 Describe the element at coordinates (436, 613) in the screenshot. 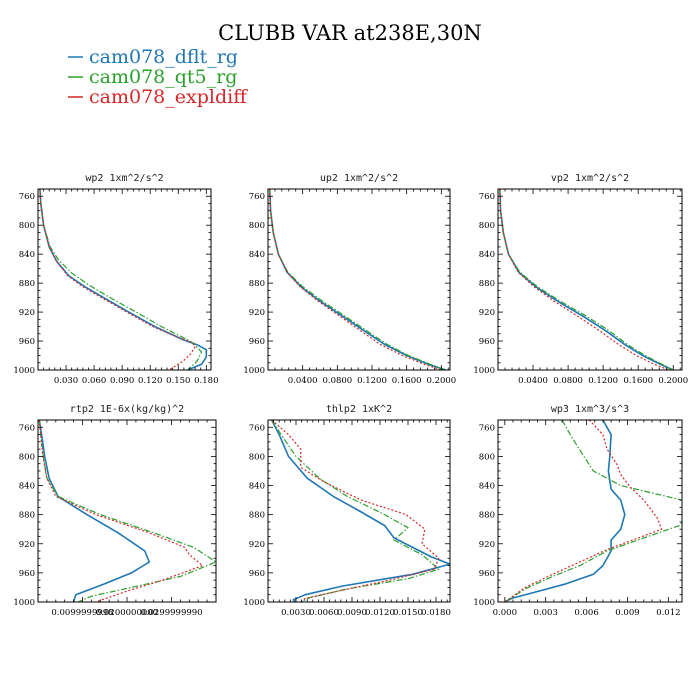

I see `x-tick-label: 0.0180` at that location.